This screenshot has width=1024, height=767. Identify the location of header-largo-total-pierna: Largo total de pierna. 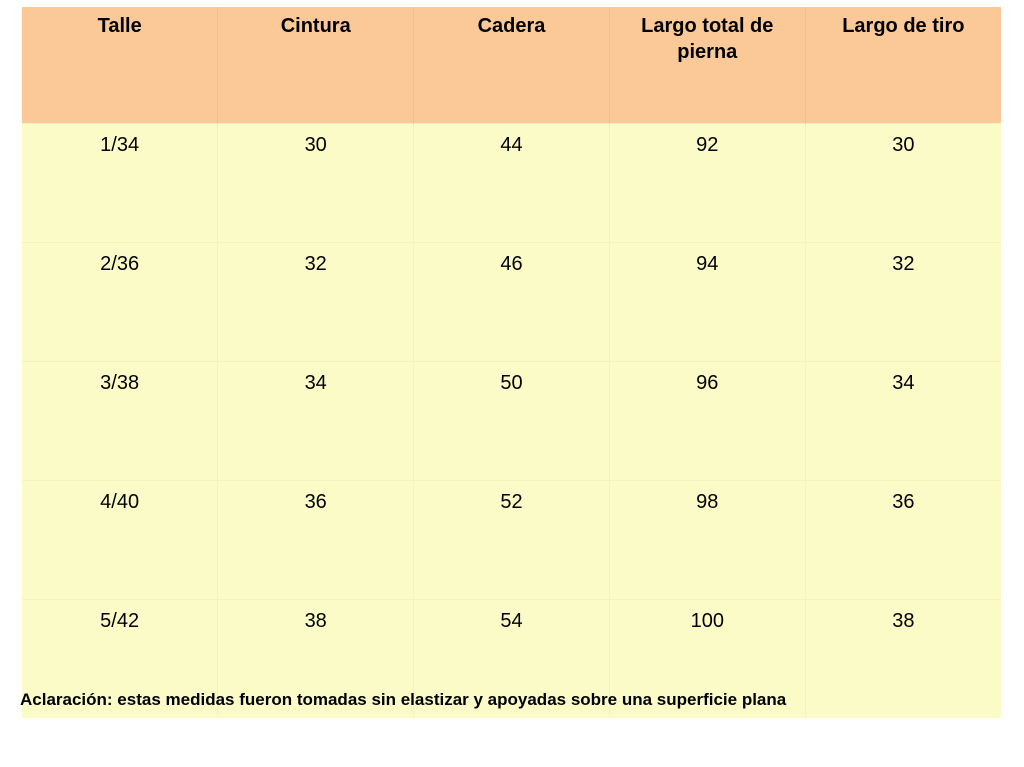
(707, 65).